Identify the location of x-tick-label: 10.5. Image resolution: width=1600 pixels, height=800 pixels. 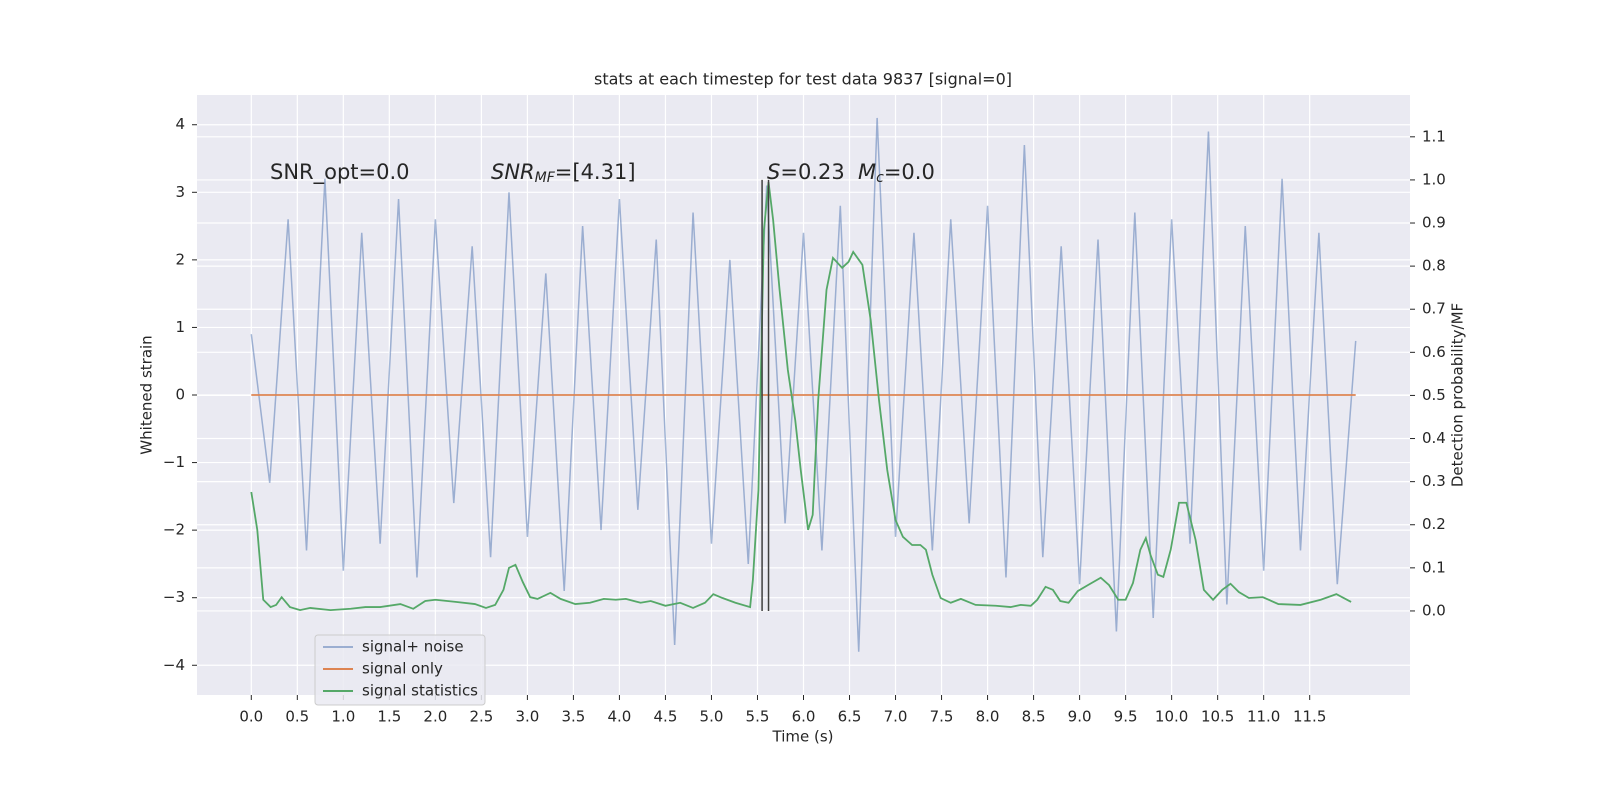
(1217, 717).